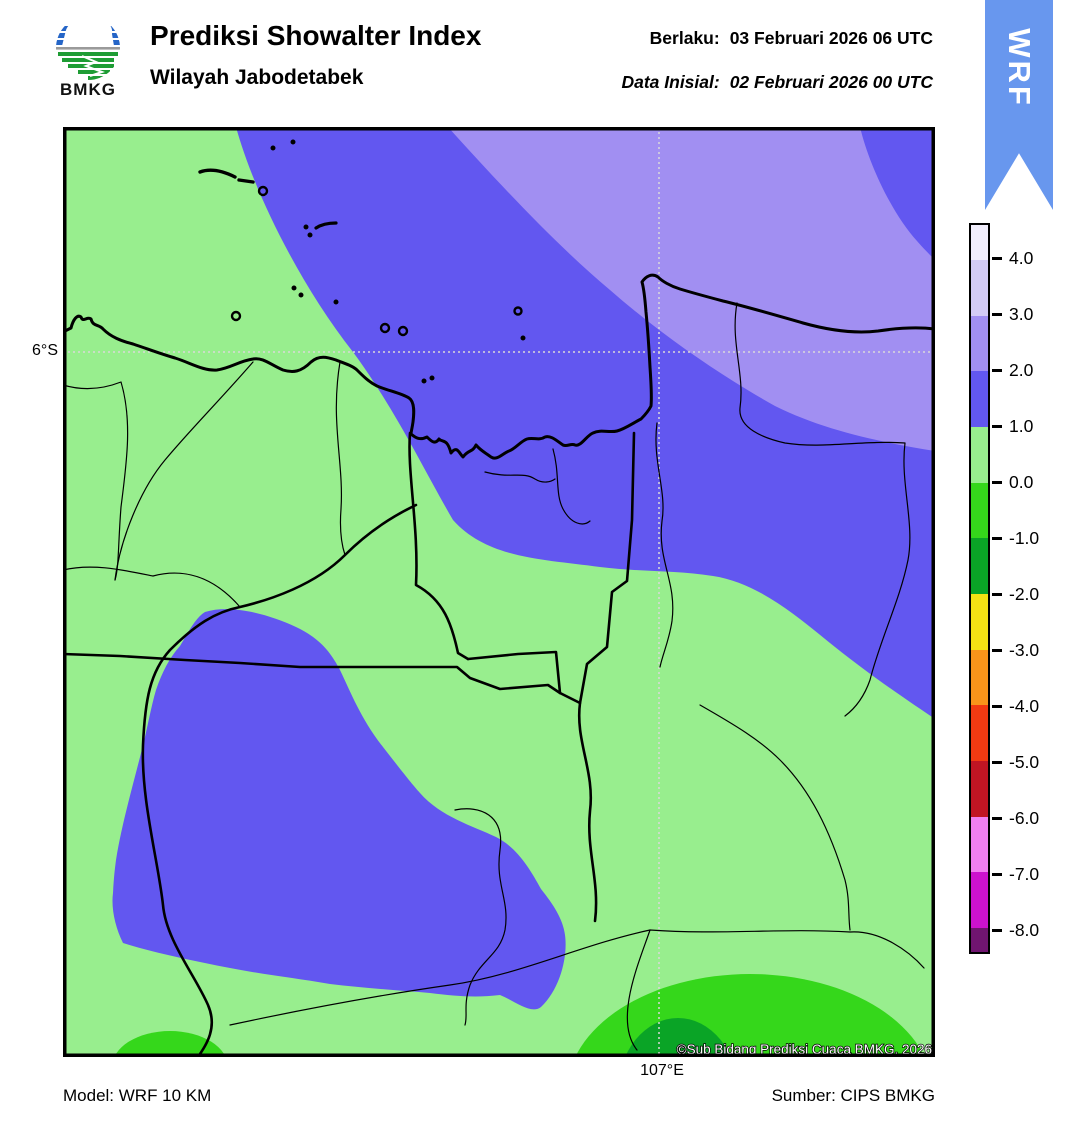 Image resolution: width=1068 pixels, height=1128 pixels. Describe the element at coordinates (88, 89) in the screenshot. I see `logo-text: BMKG` at that location.